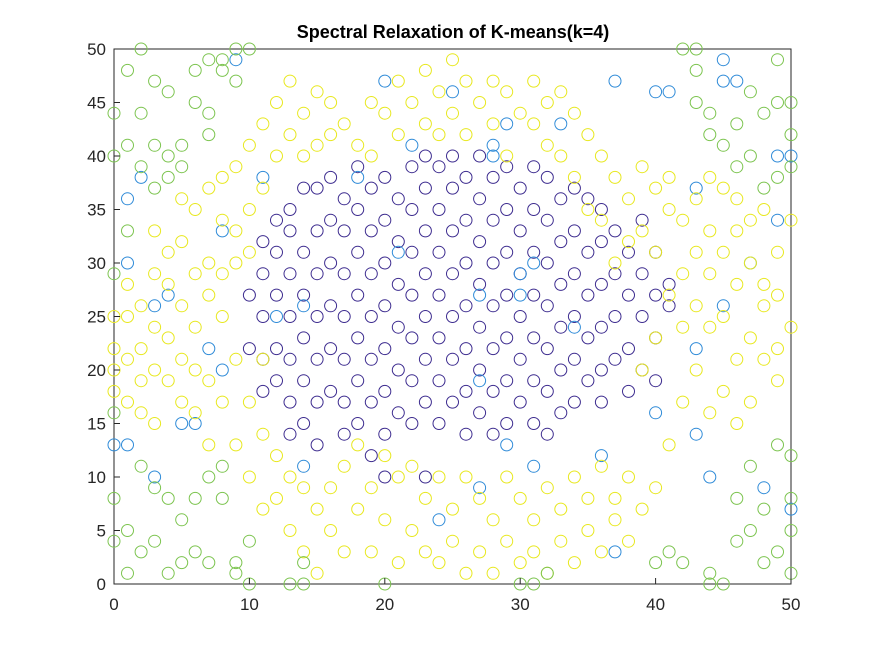 This screenshot has height=656, width=875. What do you see at coordinates (113, 604) in the screenshot?
I see `x-tick-label: 0` at bounding box center [113, 604].